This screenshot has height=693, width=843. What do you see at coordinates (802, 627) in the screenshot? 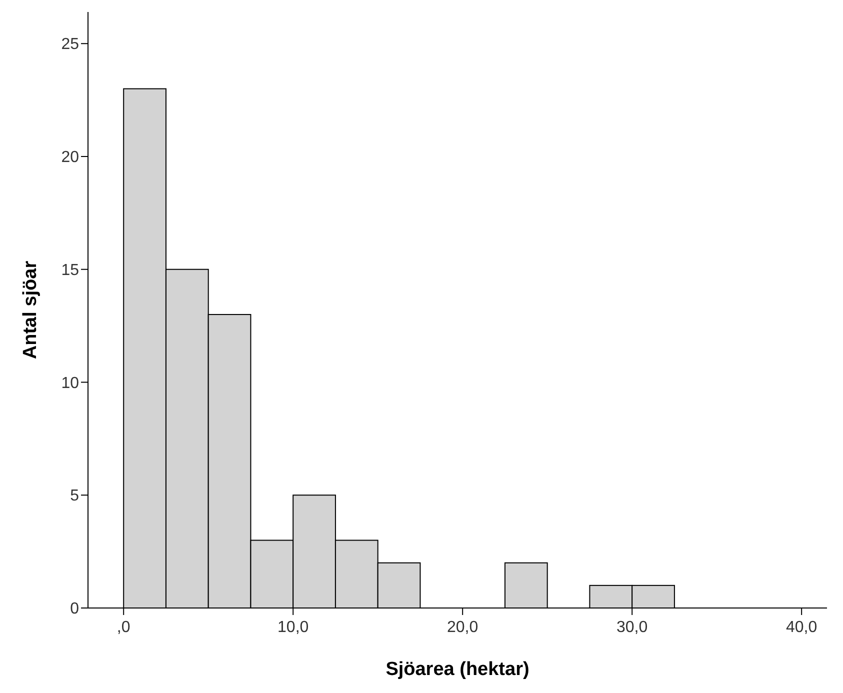
I see `x-tick-label: 40,0` at bounding box center [802, 627].